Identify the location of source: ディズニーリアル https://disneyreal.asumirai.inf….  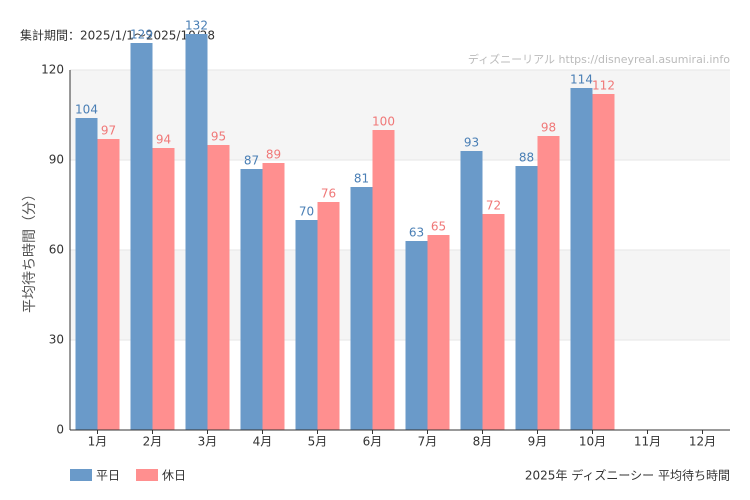
(599, 59).